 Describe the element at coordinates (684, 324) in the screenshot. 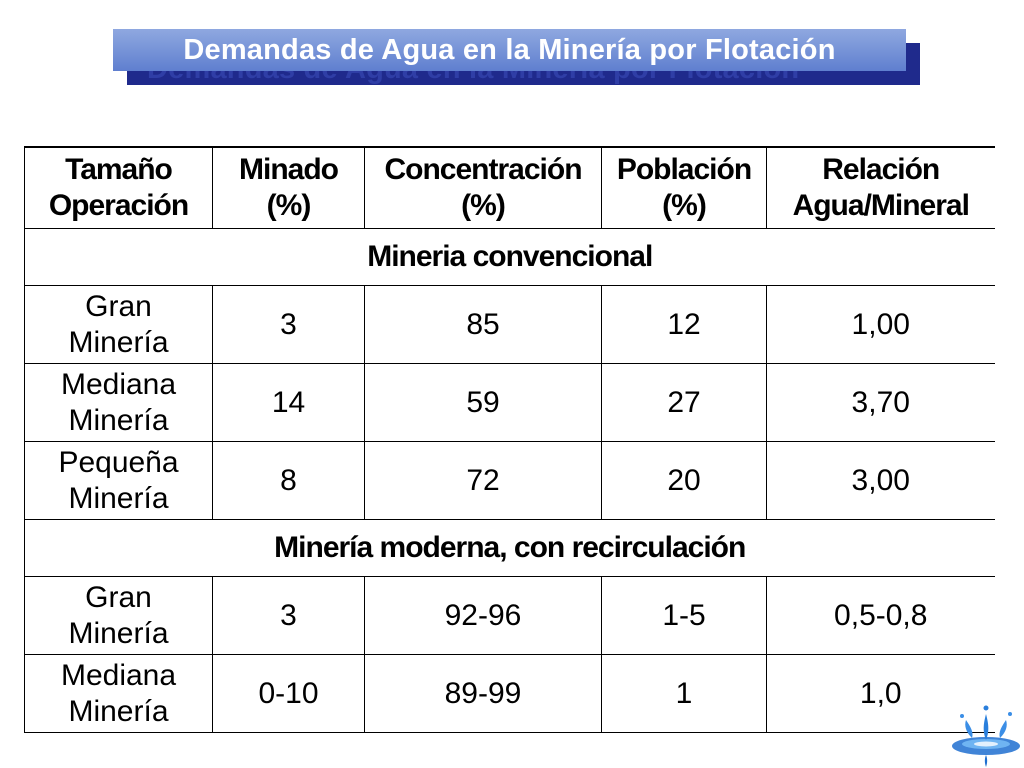

I see `cell-poblacion: 12` at that location.